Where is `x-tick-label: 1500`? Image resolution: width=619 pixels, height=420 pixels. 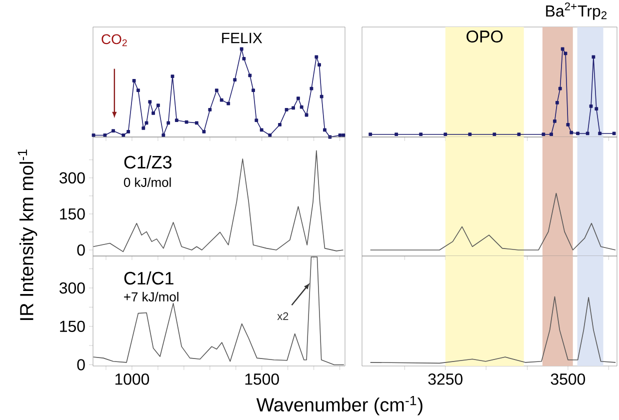 x-tick-label: 1500 is located at coordinates (262, 379).